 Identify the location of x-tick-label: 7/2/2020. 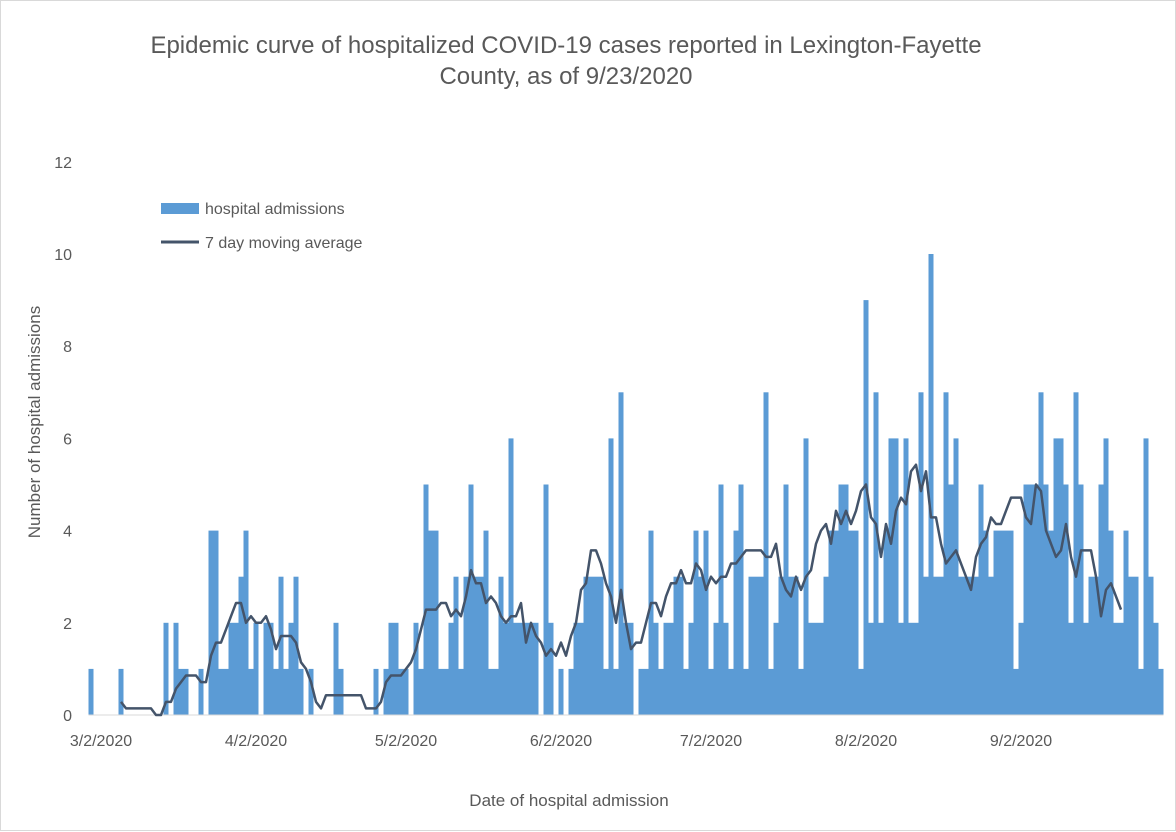
(711, 741).